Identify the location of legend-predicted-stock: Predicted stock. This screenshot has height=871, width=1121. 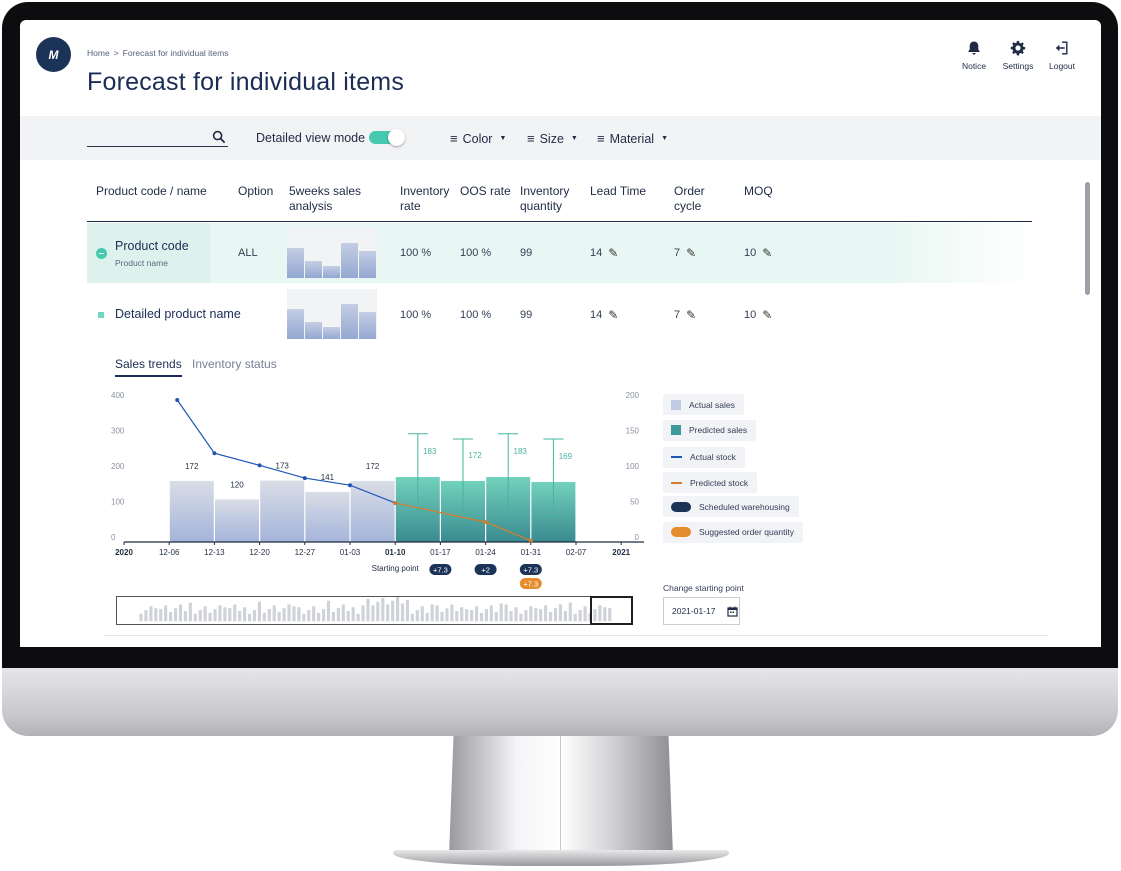
(710, 482).